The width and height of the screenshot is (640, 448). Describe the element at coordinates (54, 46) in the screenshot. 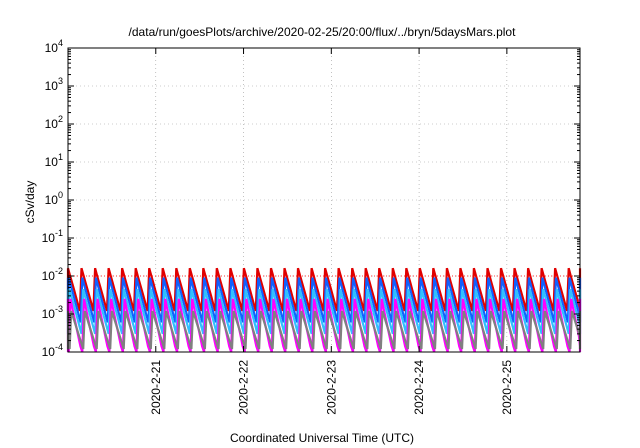

I see `y-tick-label: 10⁴` at that location.